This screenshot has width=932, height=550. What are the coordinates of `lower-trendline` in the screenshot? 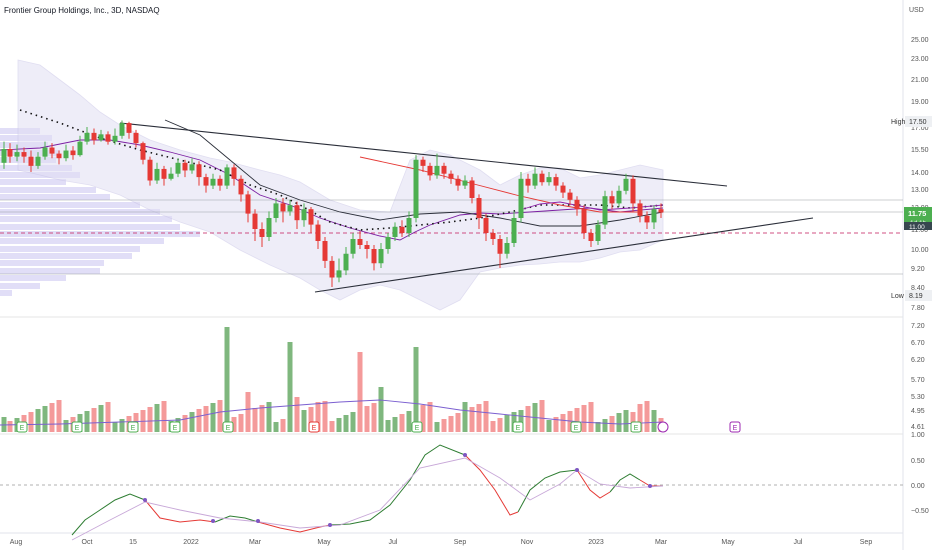 It's located at (564, 255).